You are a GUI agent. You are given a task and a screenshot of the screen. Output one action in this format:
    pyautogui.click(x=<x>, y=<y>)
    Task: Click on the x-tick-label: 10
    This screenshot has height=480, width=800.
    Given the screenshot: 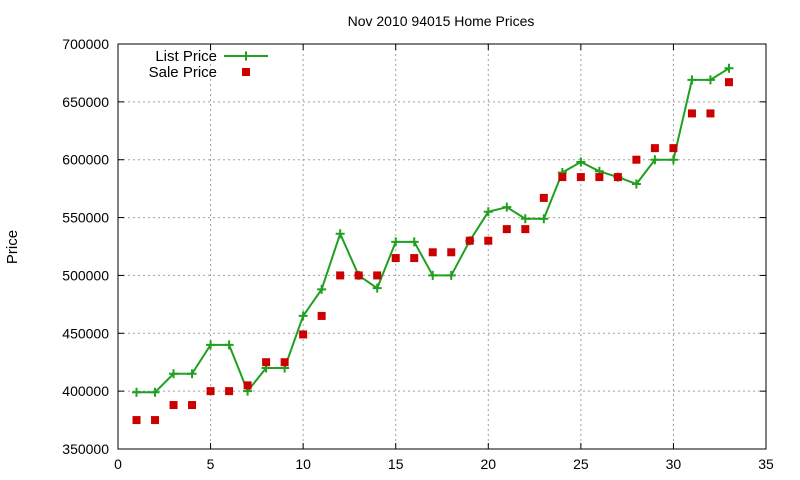 What is the action you would take?
    pyautogui.click(x=303, y=464)
    